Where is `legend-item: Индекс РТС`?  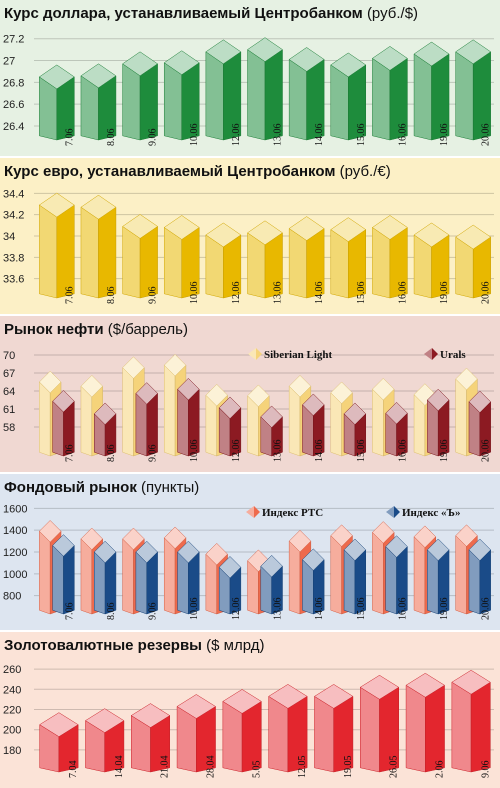
legend-item: Индекс РТС is located at coordinates (284, 512).